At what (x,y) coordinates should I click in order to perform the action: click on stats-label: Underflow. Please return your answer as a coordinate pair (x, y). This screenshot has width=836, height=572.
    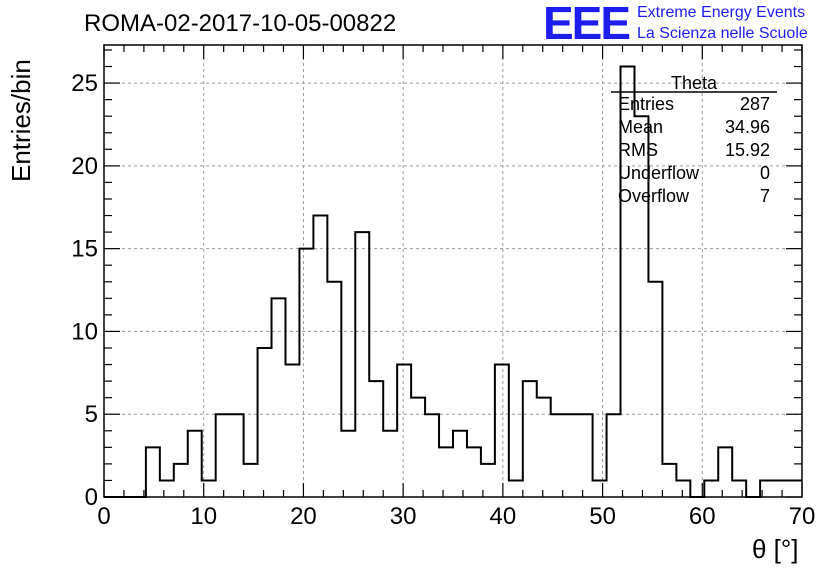
    Looking at the image, I should click on (659, 173).